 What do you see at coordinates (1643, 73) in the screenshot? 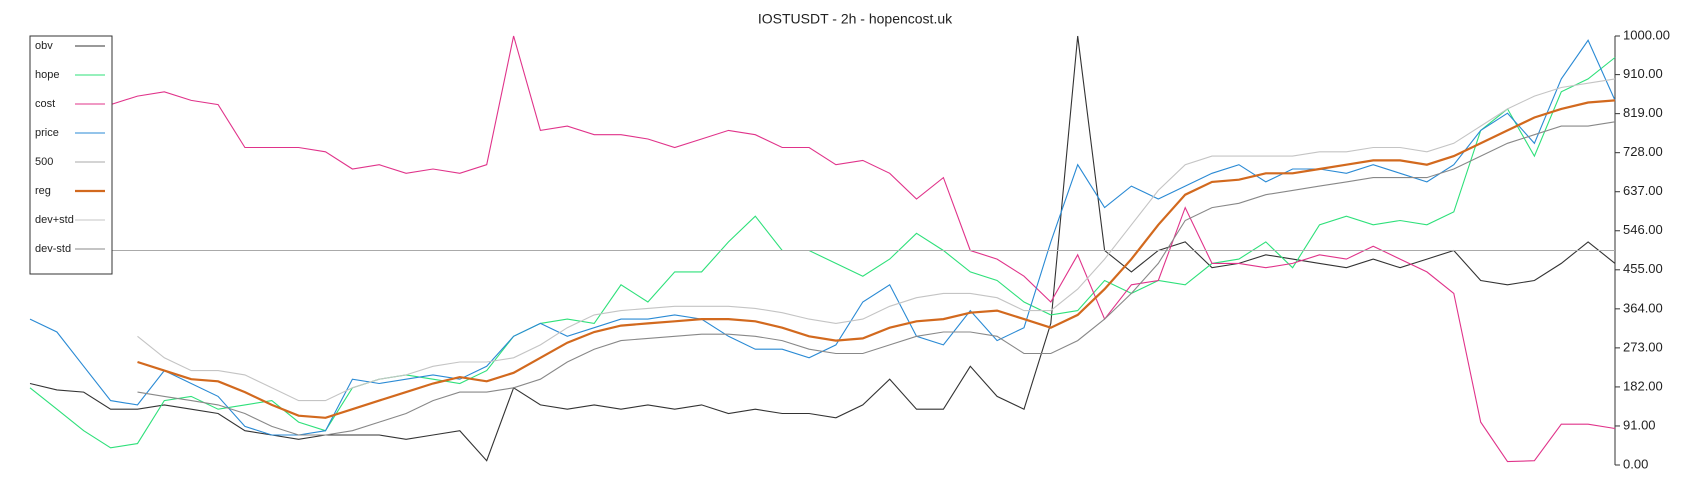
I see `y-tick-label: 910.00` at bounding box center [1643, 73].